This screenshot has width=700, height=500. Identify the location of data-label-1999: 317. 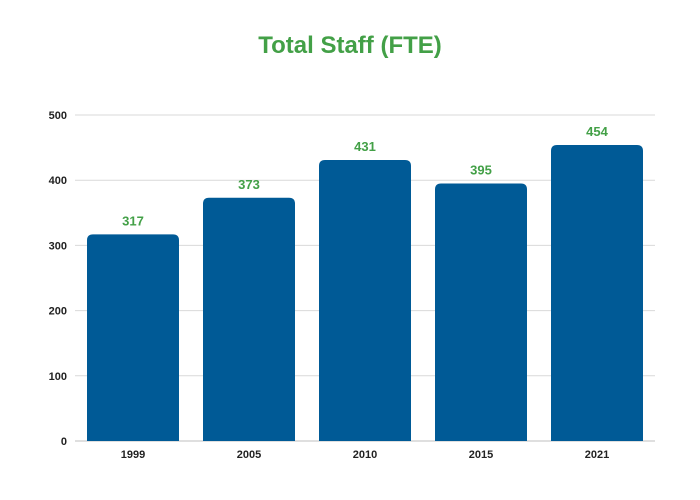
(133, 220).